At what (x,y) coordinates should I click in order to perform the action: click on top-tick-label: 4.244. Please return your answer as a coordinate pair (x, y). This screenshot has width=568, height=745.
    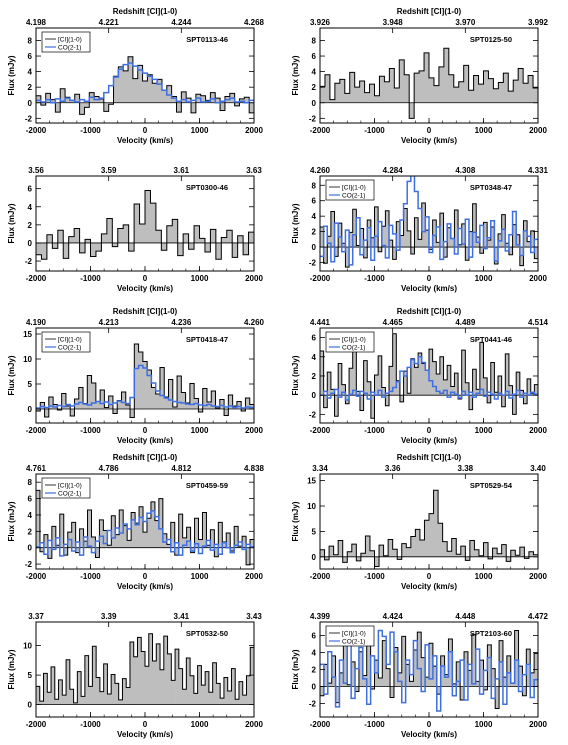
    Looking at the image, I should click on (181, 22).